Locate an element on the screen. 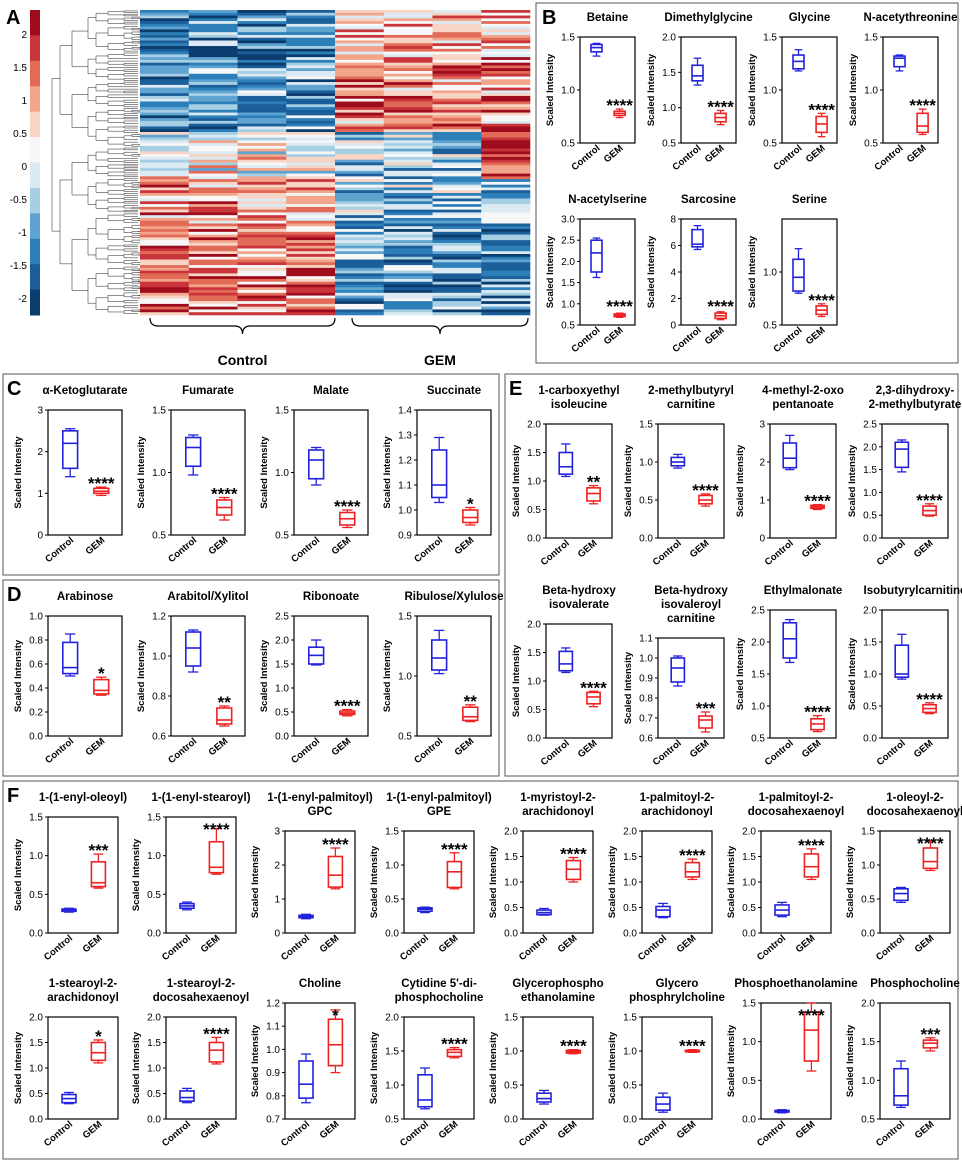  y-tick-label: 0.0 is located at coordinates (749, 1120).